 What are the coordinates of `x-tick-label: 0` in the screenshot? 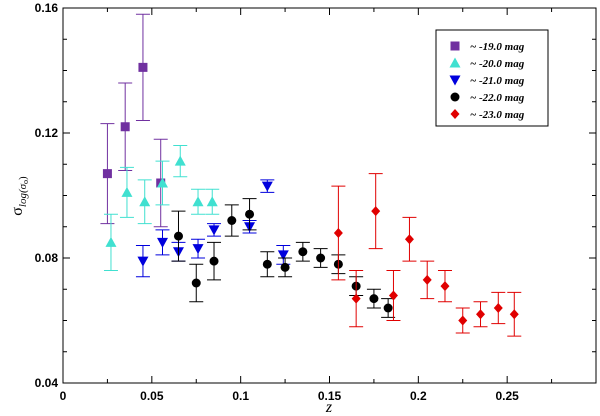 It's located at (63, 396).